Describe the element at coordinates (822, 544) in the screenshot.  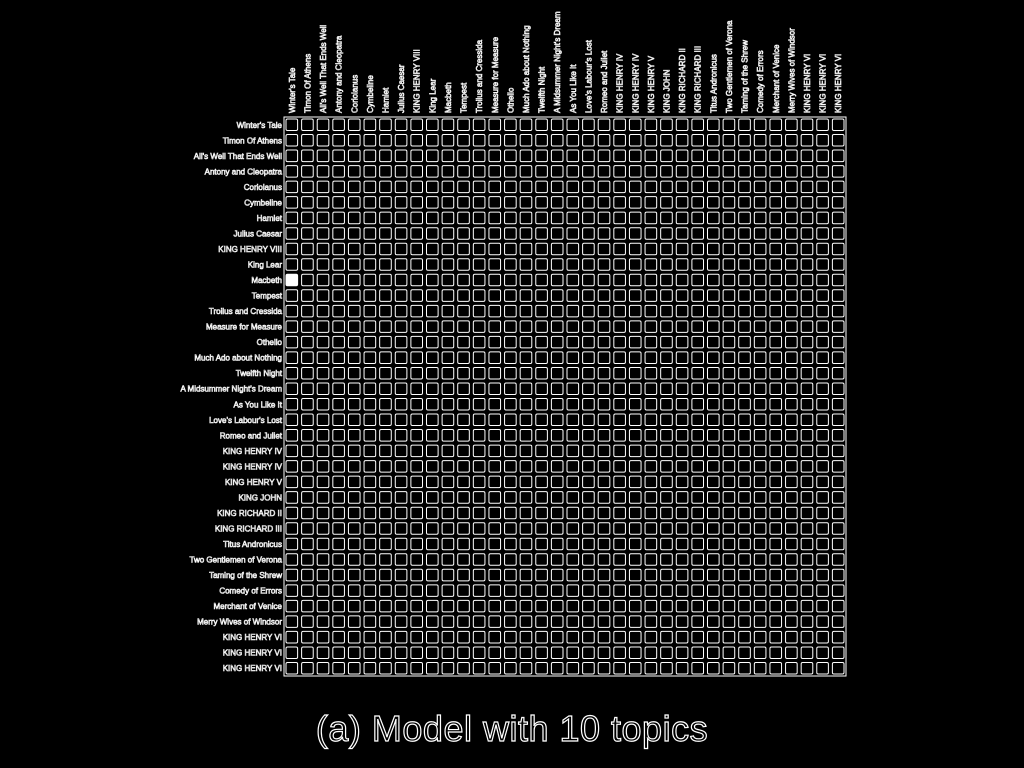
I see `matrix-cell-r27-c34` at that location.